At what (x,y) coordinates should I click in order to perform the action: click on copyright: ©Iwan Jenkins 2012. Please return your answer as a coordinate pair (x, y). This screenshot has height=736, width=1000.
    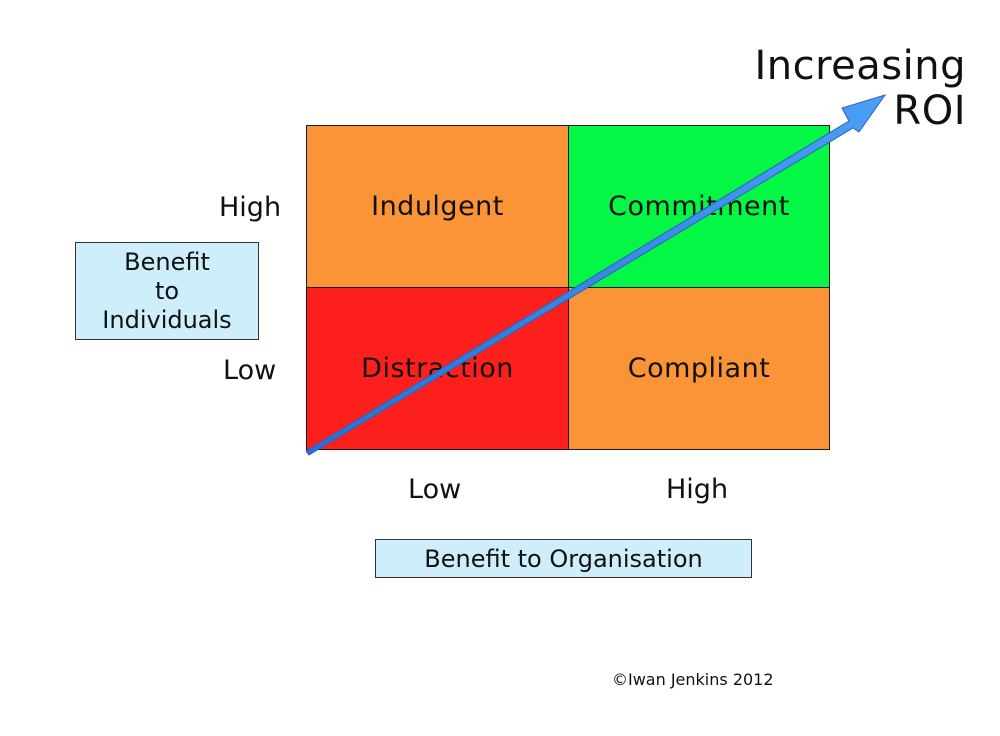
    Looking at the image, I should click on (693, 679).